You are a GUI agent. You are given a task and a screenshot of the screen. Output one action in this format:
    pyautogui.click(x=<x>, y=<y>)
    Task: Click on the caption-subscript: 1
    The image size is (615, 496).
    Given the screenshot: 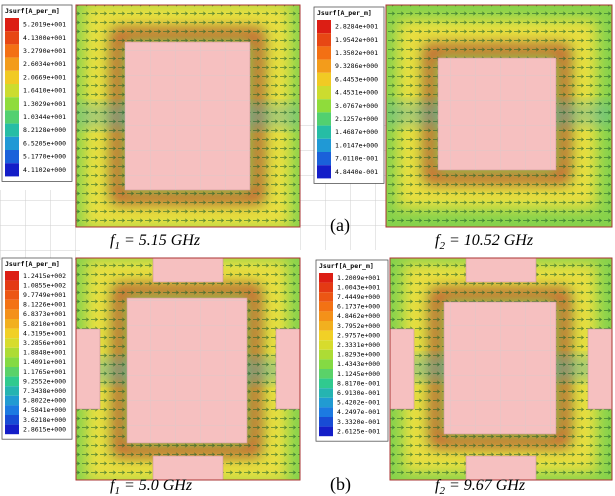 What is the action you would take?
    pyautogui.click(x=117, y=490)
    